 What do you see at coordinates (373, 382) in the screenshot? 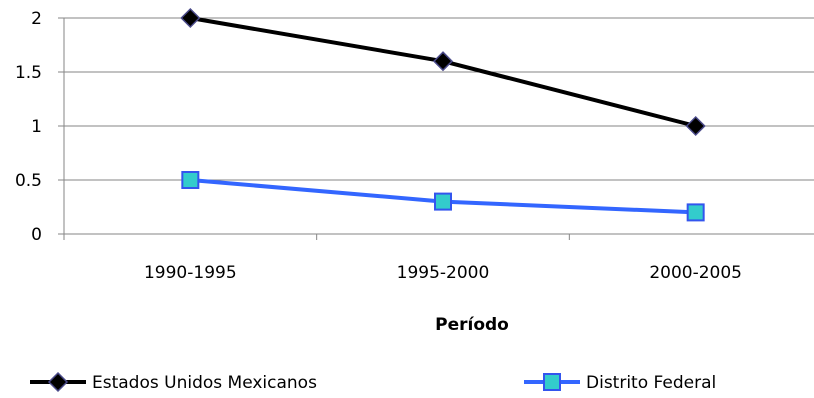
I see `legend: Estados Unidos Mexicanos Distrito Federal` at bounding box center [373, 382].